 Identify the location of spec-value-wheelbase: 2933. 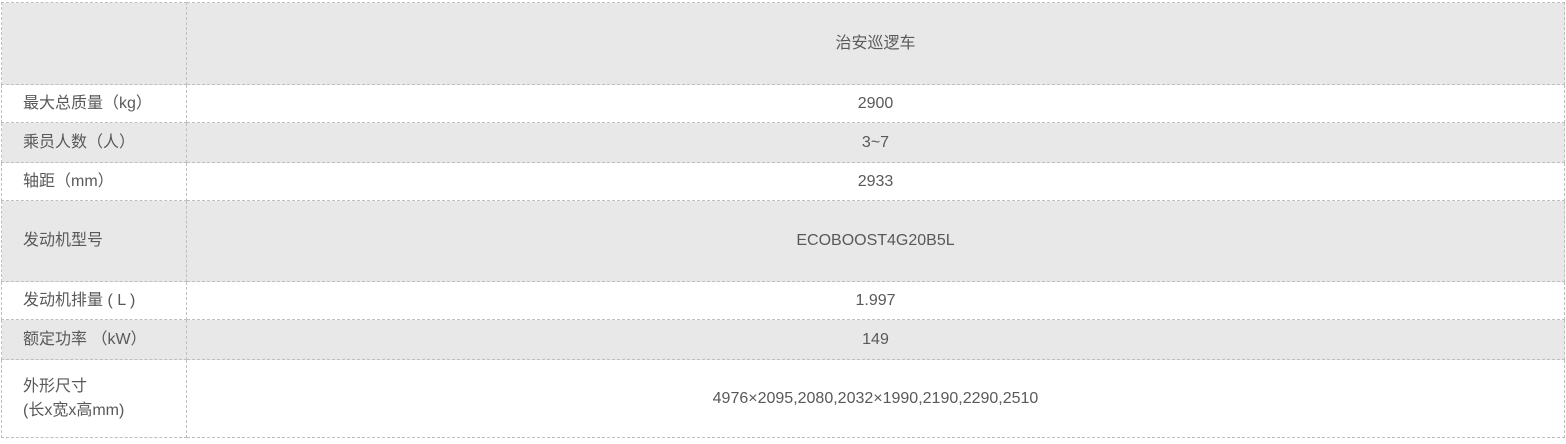
(875, 181).